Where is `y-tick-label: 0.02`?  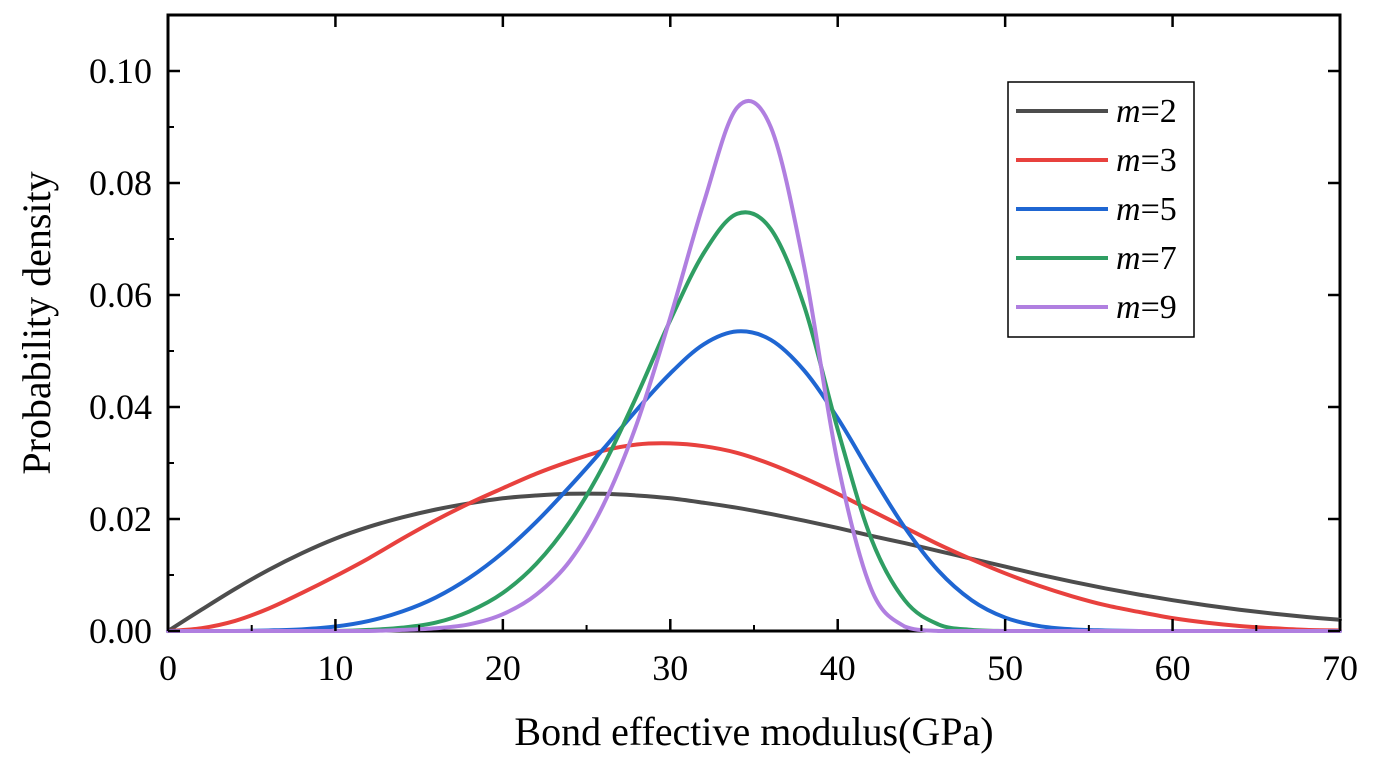 y-tick-label: 0.02 is located at coordinates (120, 519).